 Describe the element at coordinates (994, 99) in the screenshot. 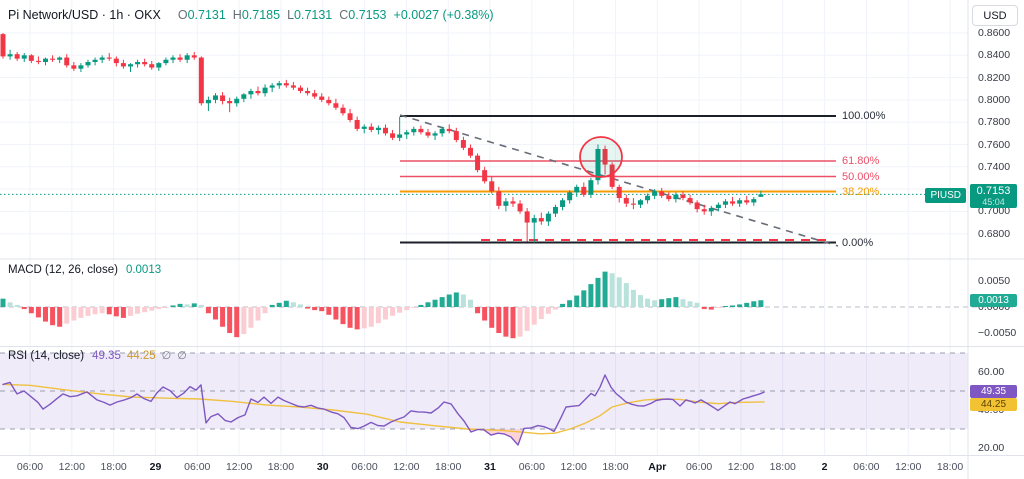

I see `price-axis-label: 0.8000` at that location.